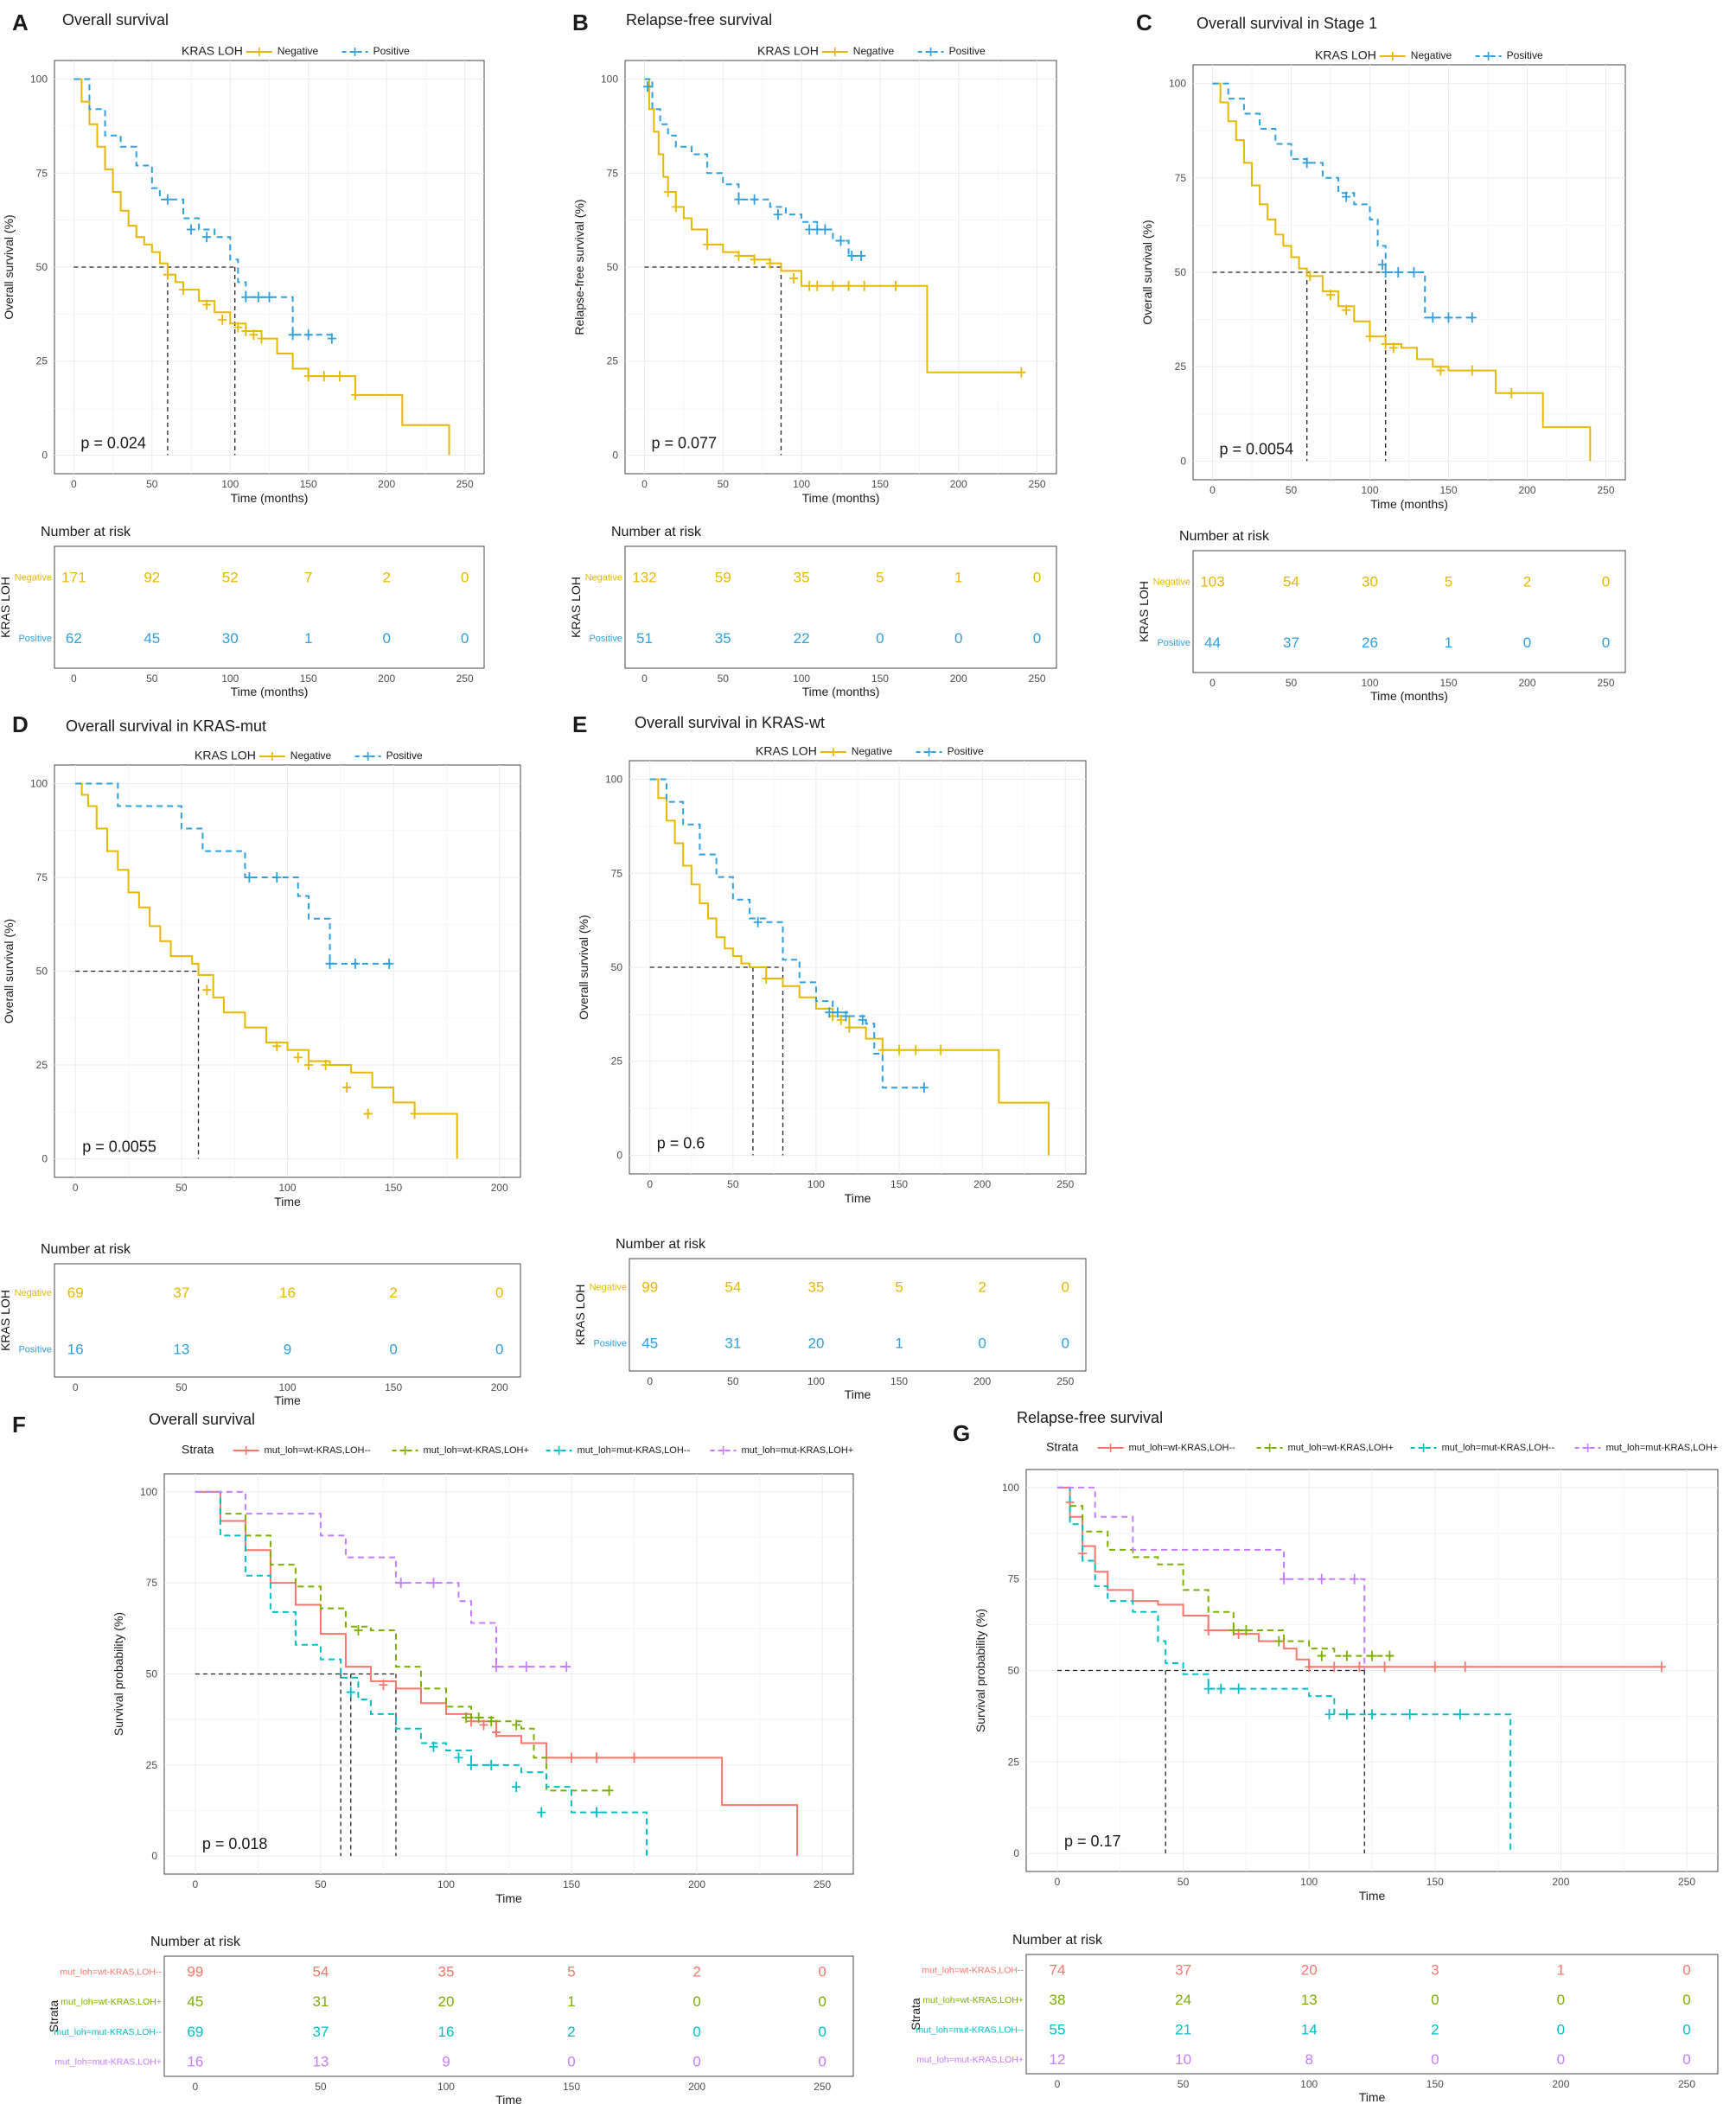 The width and height of the screenshot is (1736, 2104). What do you see at coordinates (446, 2062) in the screenshot?
I see `risk-count: 9` at bounding box center [446, 2062].